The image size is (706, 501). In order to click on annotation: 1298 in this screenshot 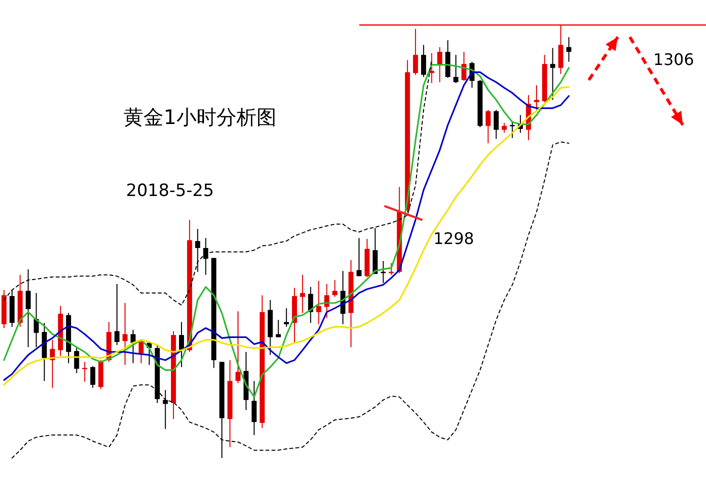, I will do `click(453, 238)`.